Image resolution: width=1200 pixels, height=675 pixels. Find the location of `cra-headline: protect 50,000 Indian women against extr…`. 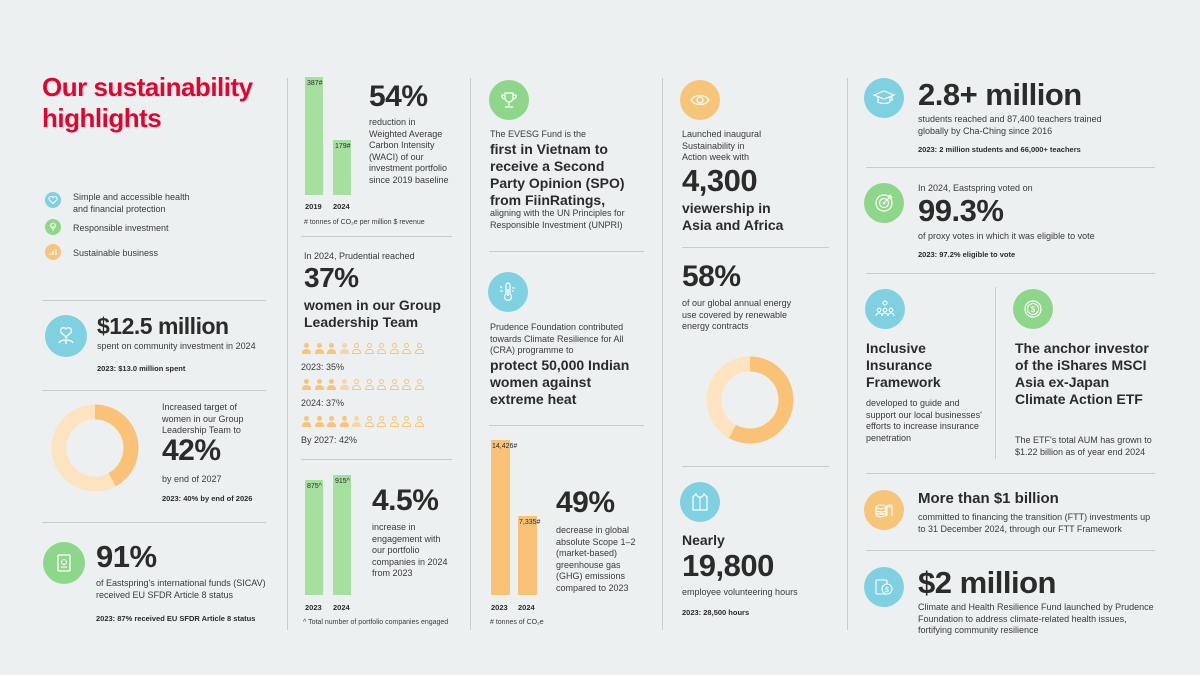

cra-headline: protect 50,000 Indian women against extr… is located at coordinates (560, 382).